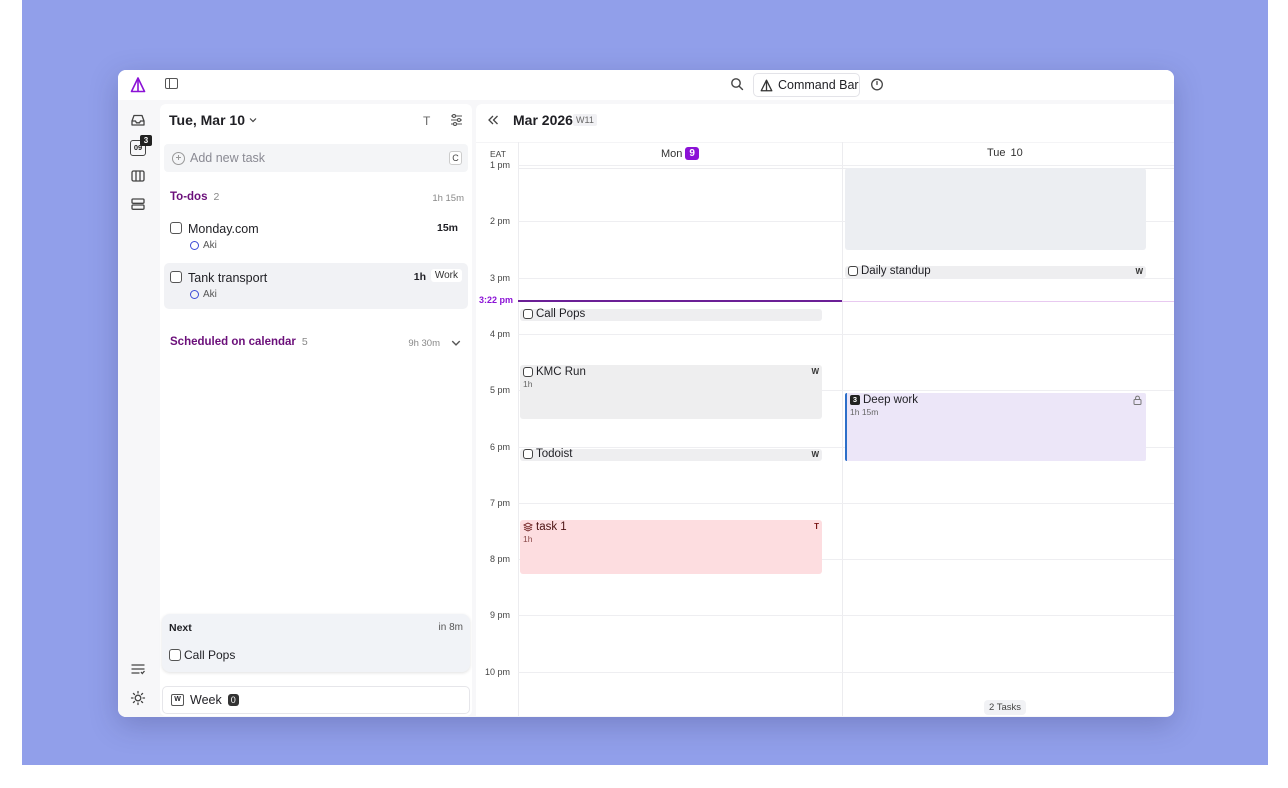  I want to click on lock-icon, so click(1137, 400).